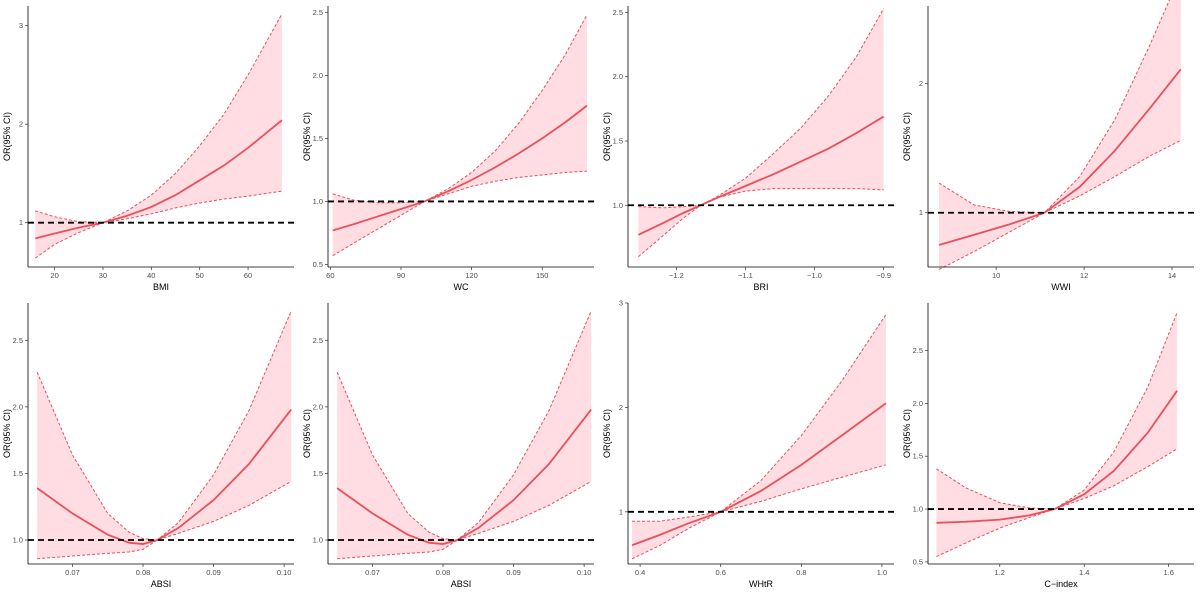  I want to click on x-tick-label-bmi: 40, so click(151, 275).